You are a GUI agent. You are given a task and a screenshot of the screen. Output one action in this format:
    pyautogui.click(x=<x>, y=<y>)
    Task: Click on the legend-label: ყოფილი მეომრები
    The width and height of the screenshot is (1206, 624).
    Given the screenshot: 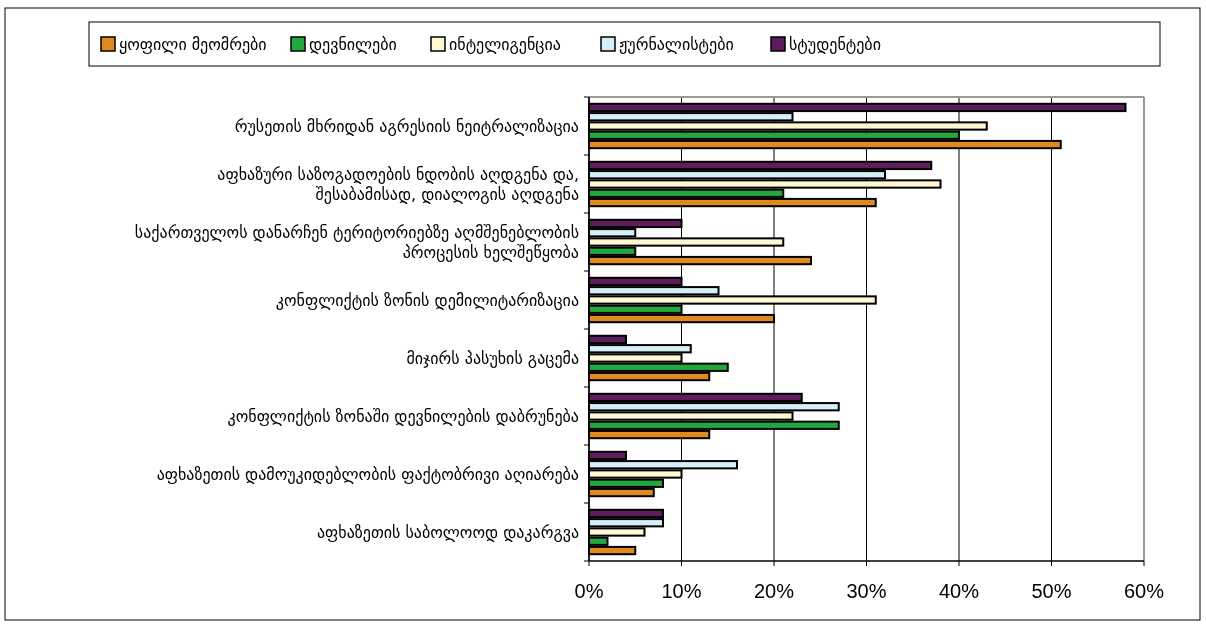 What is the action you would take?
    pyautogui.click(x=193, y=44)
    